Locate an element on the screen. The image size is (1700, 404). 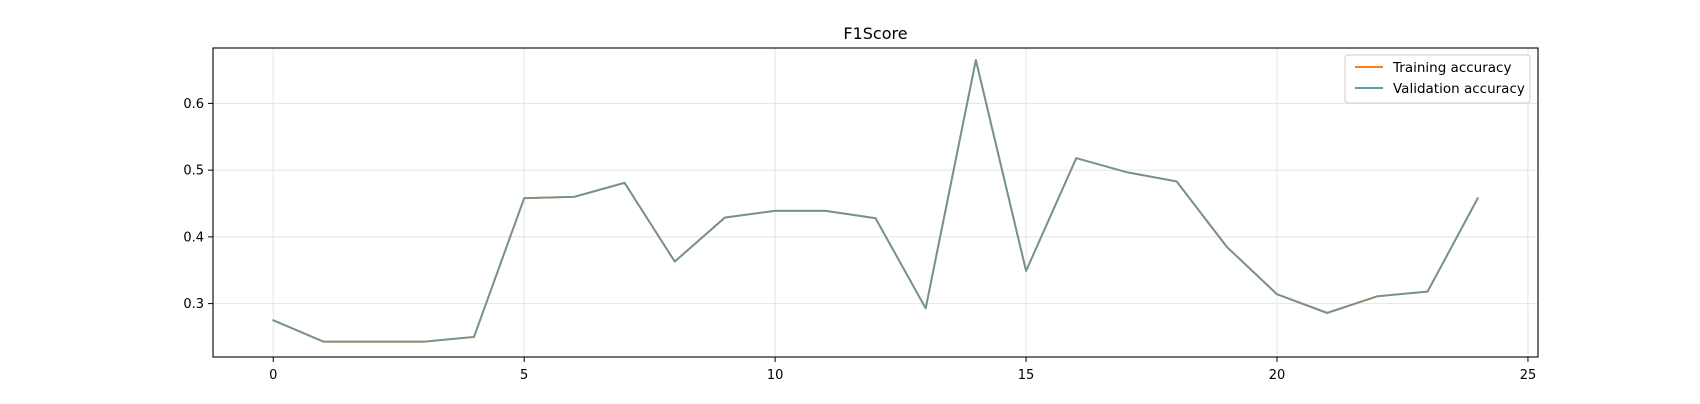
y-tick-label: 0.3 is located at coordinates (193, 304).